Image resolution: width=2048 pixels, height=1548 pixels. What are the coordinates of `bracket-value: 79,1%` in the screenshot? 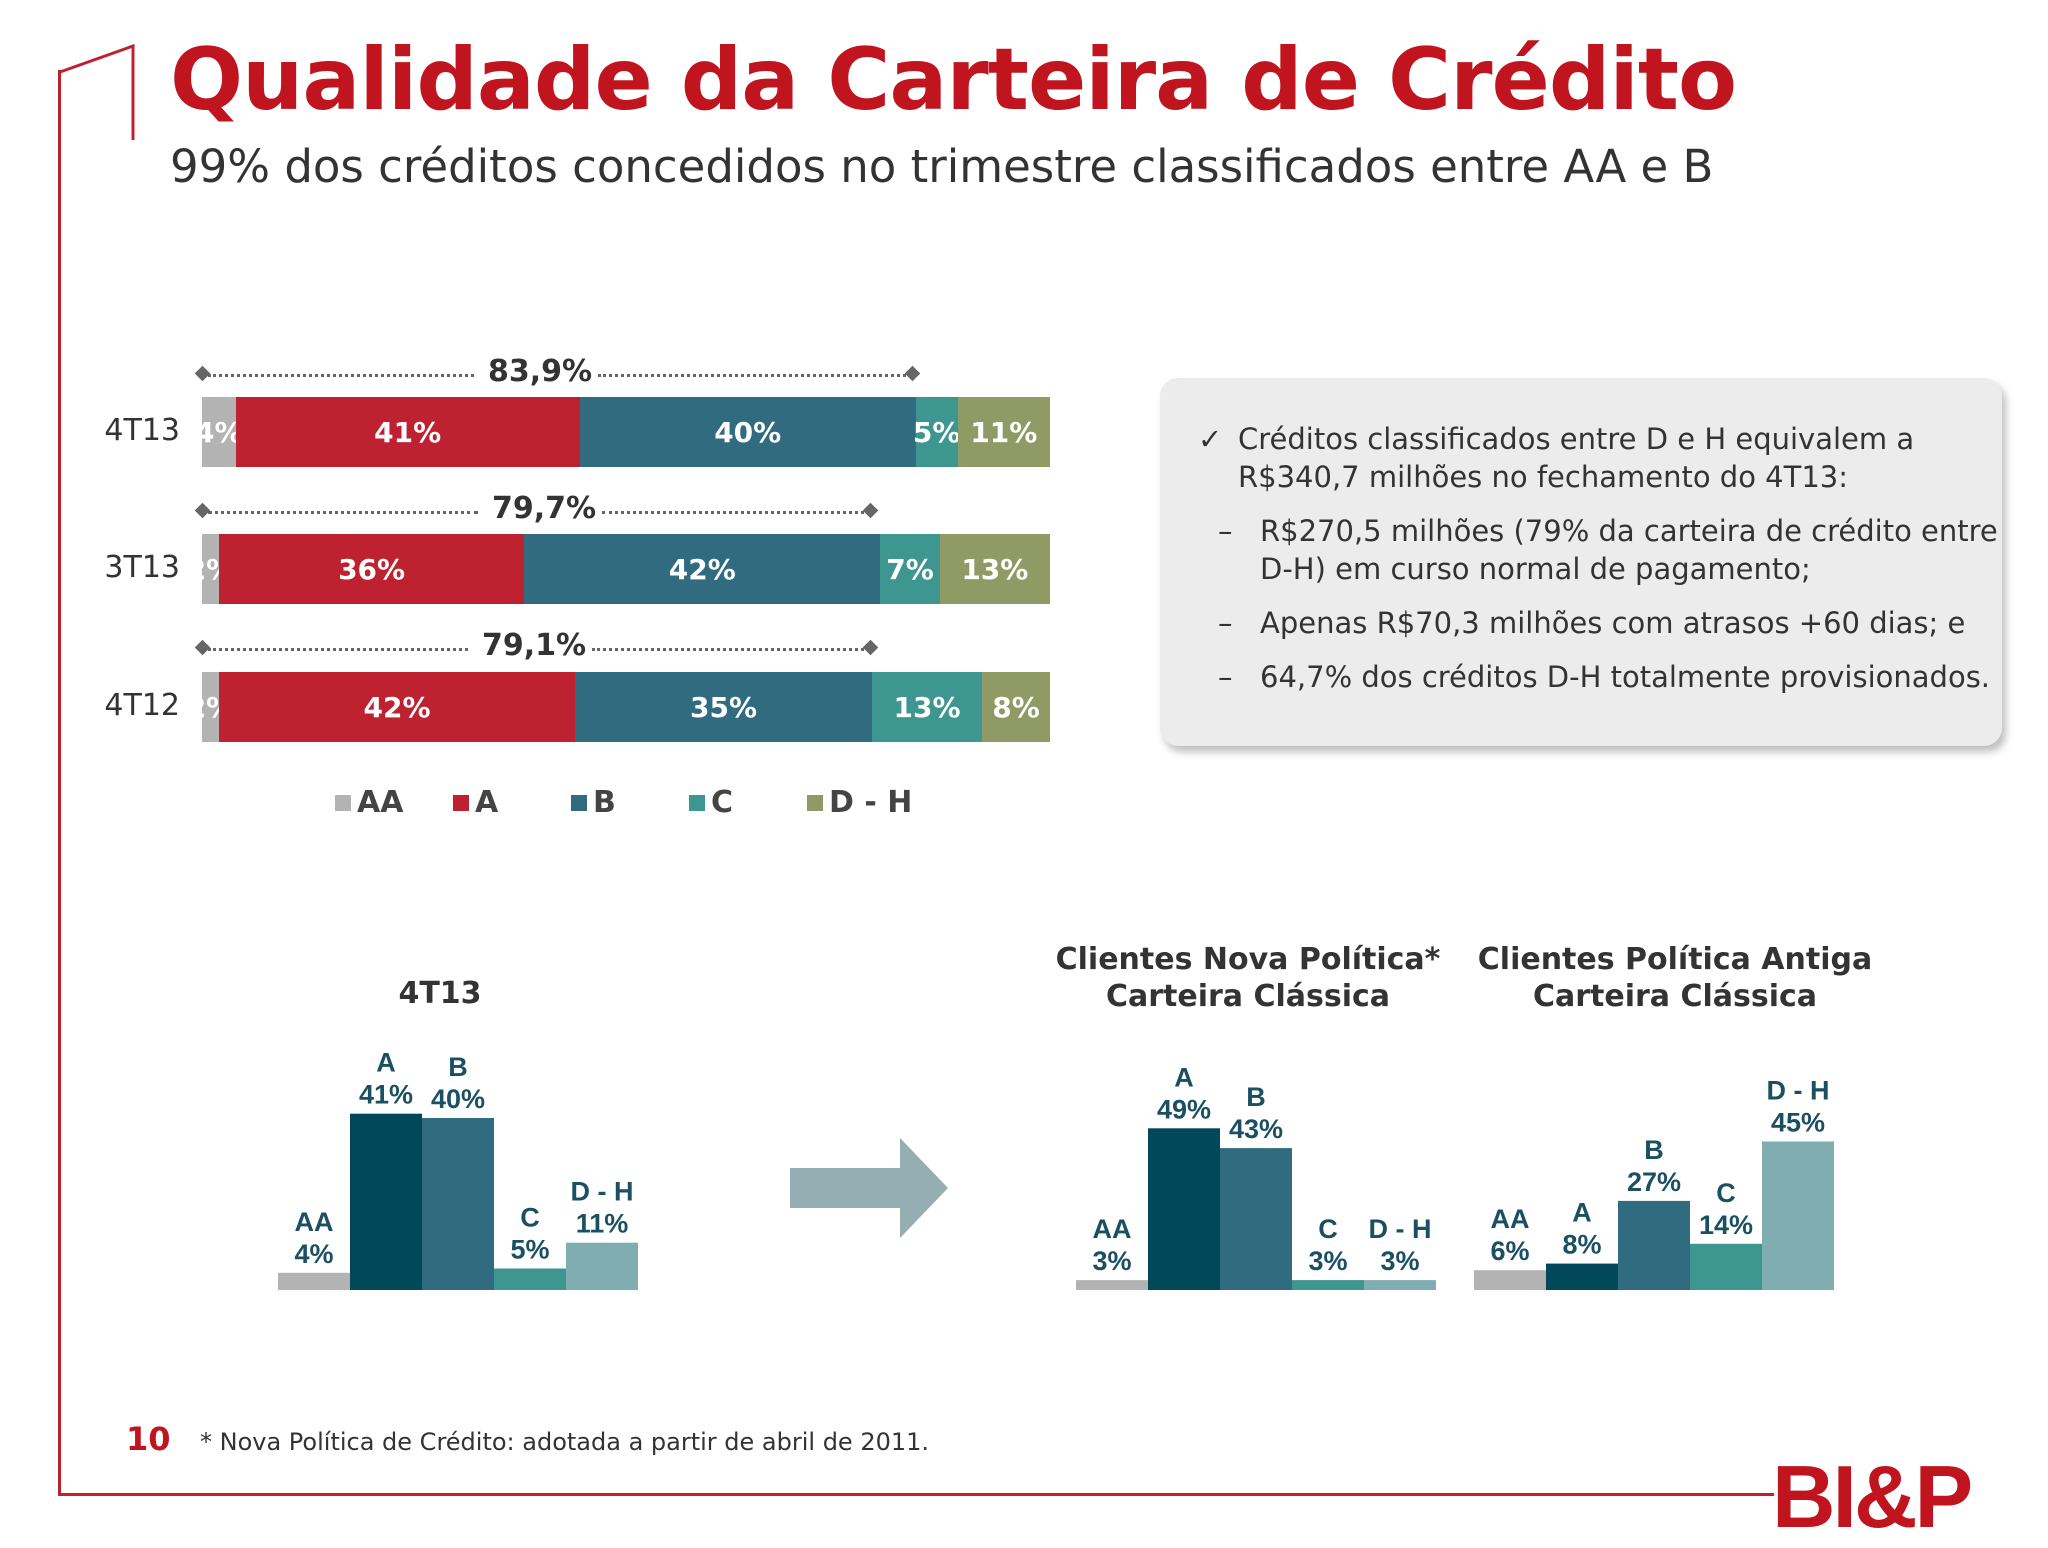 It's located at (534, 645).